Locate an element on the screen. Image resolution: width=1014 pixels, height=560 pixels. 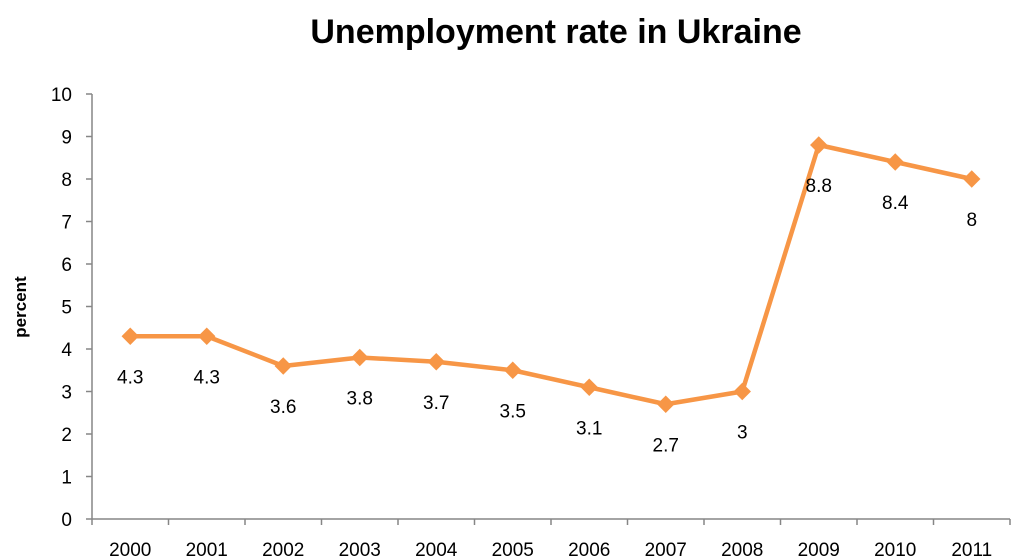
x-tick-label: 2006 is located at coordinates (589, 550).